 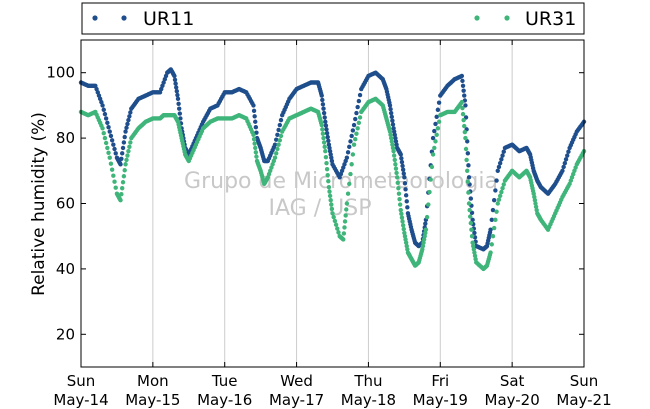 What do you see at coordinates (440, 400) in the screenshot?
I see `x-tick-date-5: May-19` at bounding box center [440, 400].